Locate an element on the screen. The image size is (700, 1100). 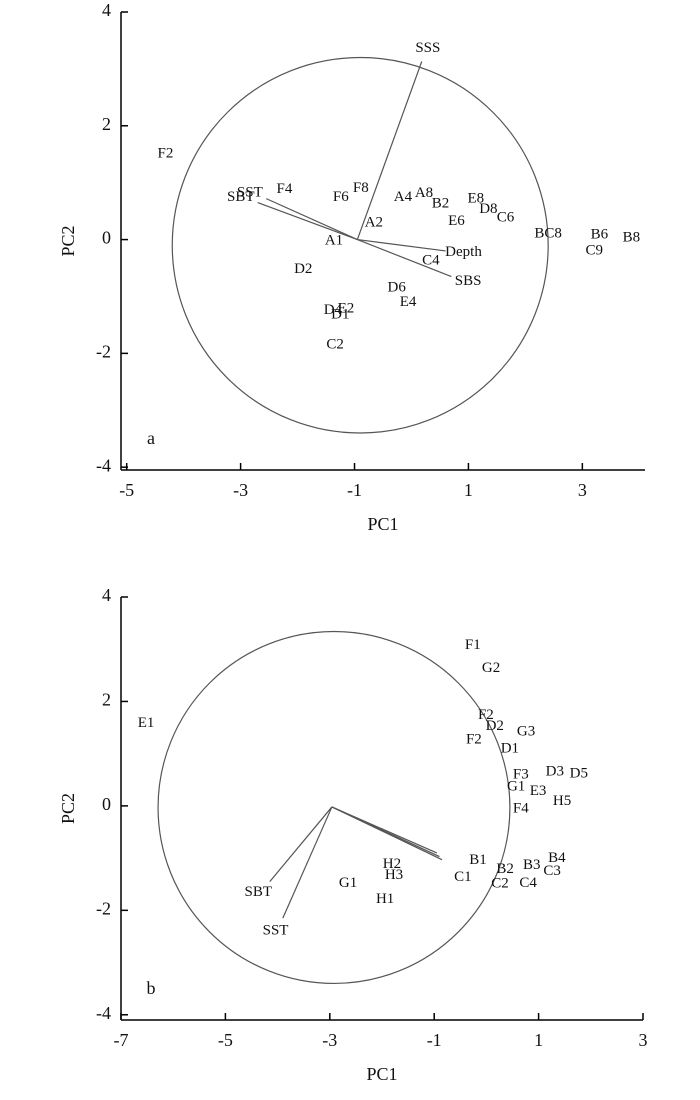
point-label: F3 is located at coordinates (521, 775).